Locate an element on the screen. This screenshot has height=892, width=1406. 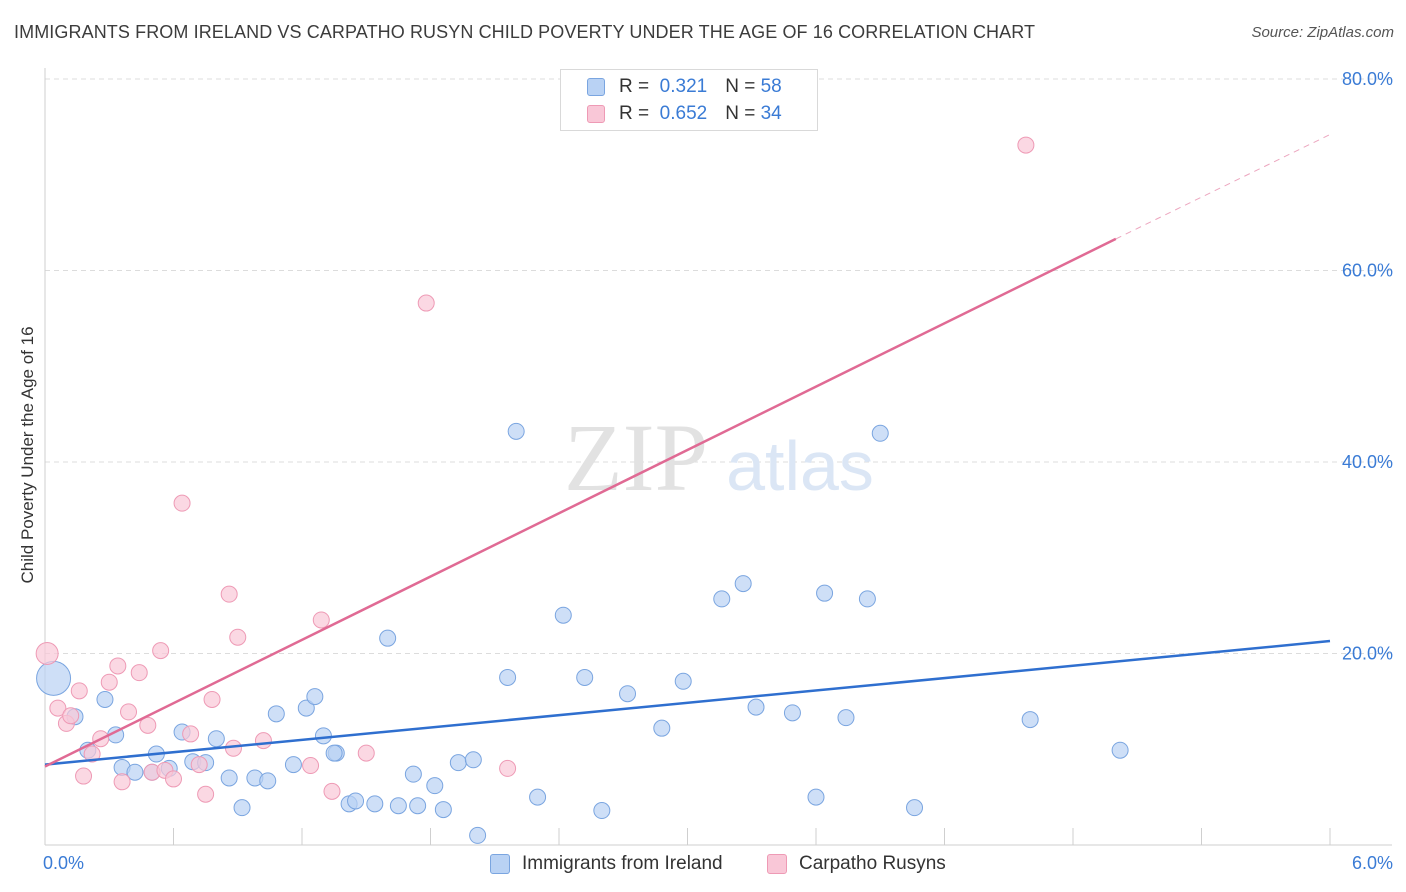
trend-line-ireland is located at coordinates (687, 702).